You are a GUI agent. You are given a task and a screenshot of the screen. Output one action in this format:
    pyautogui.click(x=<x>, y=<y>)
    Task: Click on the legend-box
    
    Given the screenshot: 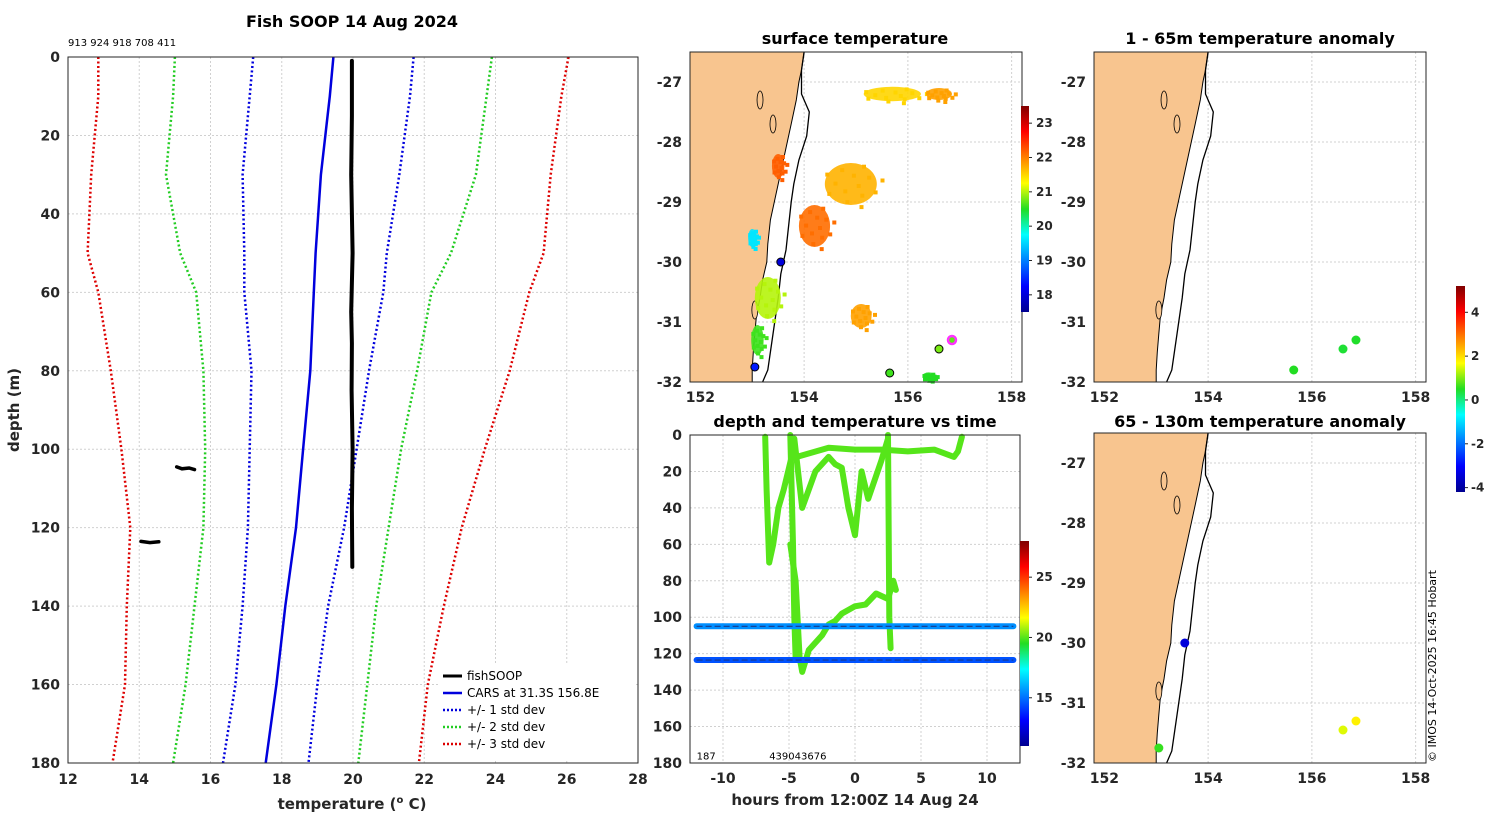 What is the action you would take?
    pyautogui.click(x=537, y=712)
    